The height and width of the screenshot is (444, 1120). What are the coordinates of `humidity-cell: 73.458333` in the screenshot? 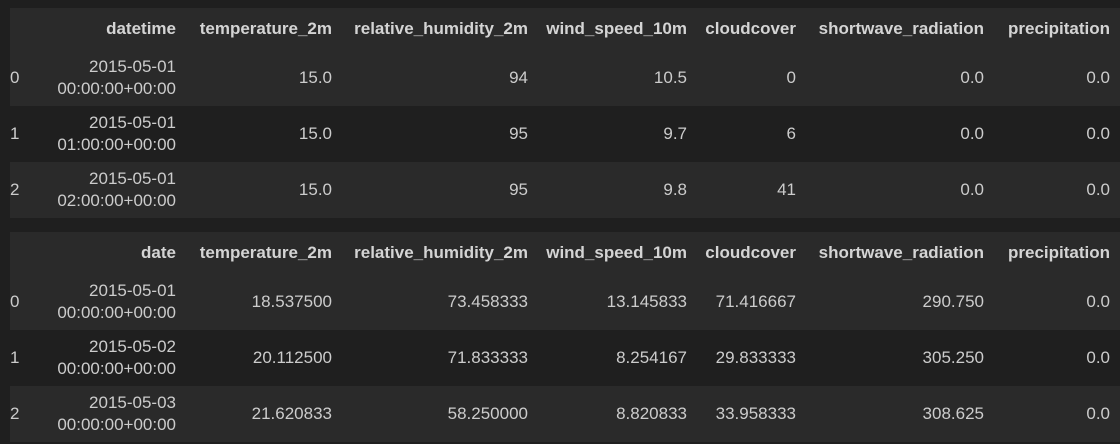 It's located at (487, 301).